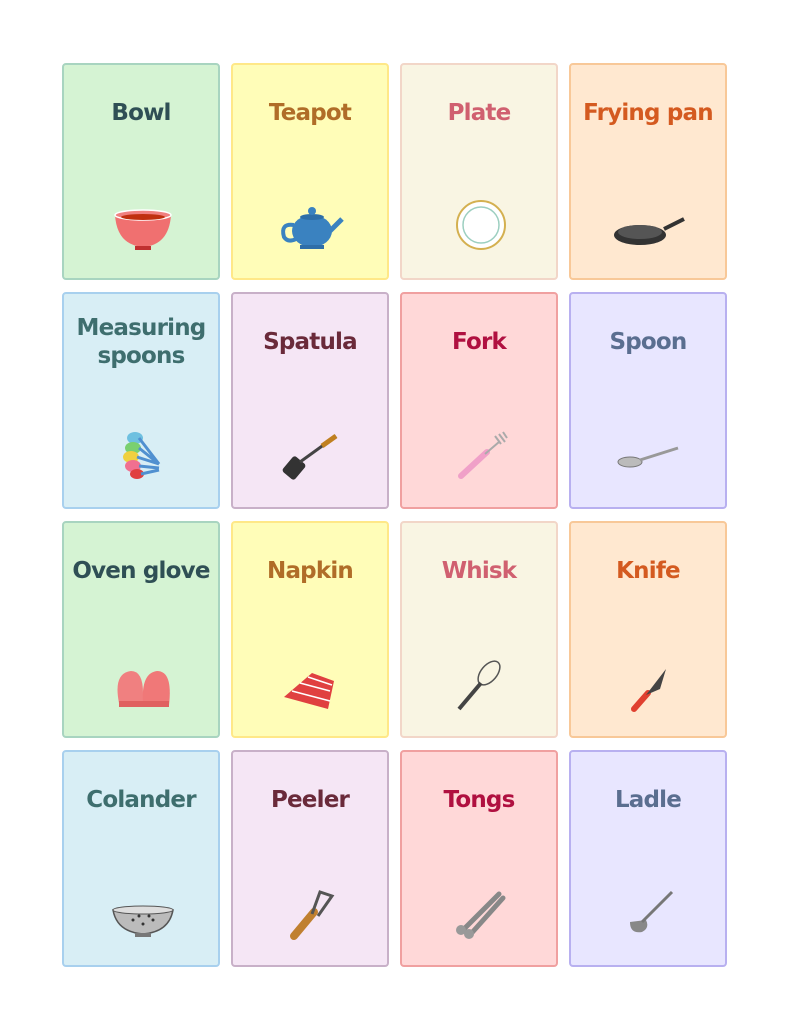  I want to click on flashcard-knife: Knife, so click(648, 629).